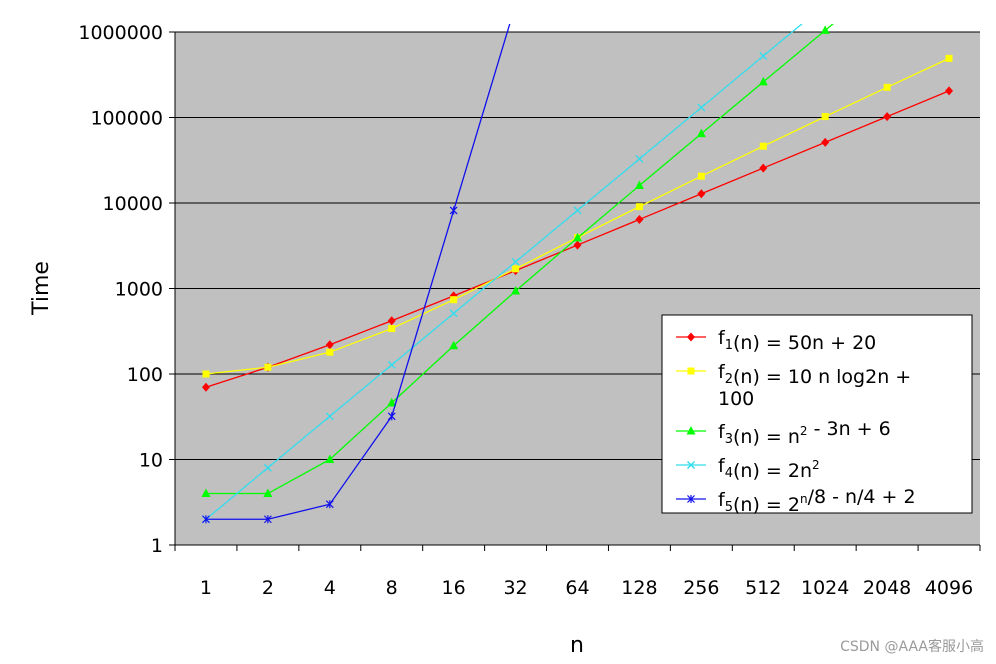 The width and height of the screenshot is (996, 664). I want to click on y-axis-title: Time, so click(41, 288).